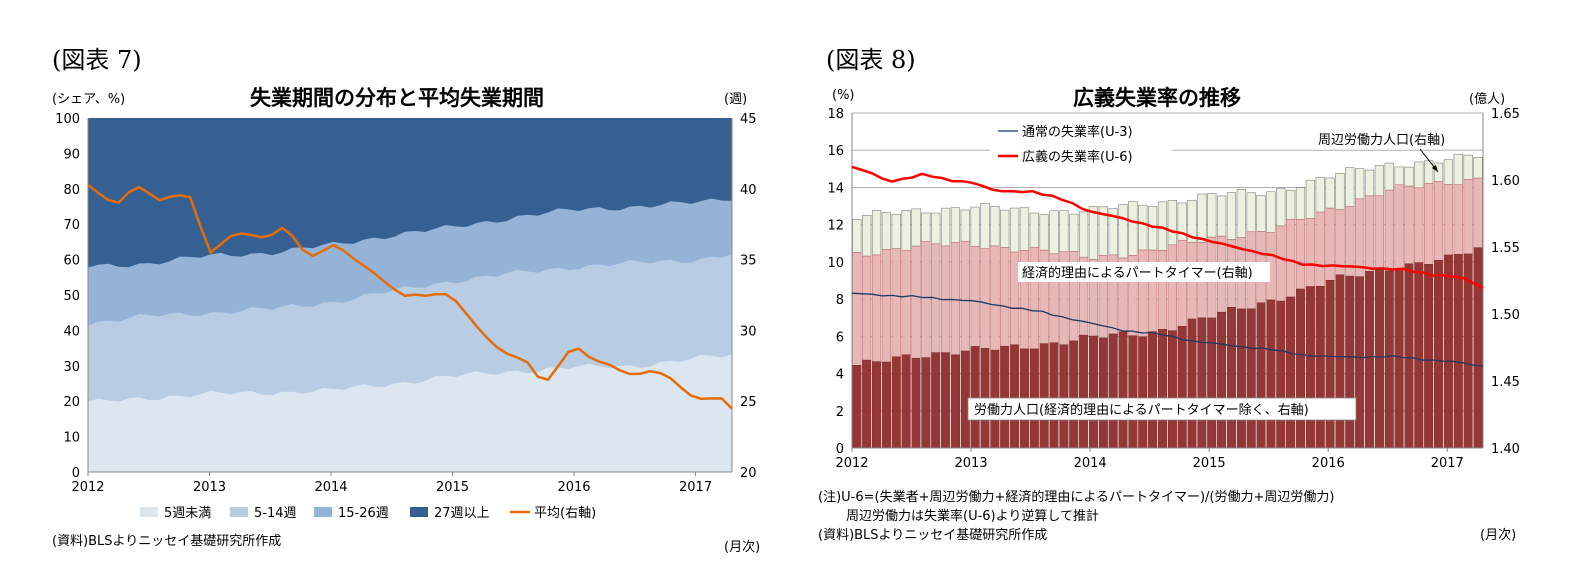 This screenshot has height=585, width=1579. Describe the element at coordinates (71, 225) in the screenshot. I see `y-tick-label: 70` at that location.